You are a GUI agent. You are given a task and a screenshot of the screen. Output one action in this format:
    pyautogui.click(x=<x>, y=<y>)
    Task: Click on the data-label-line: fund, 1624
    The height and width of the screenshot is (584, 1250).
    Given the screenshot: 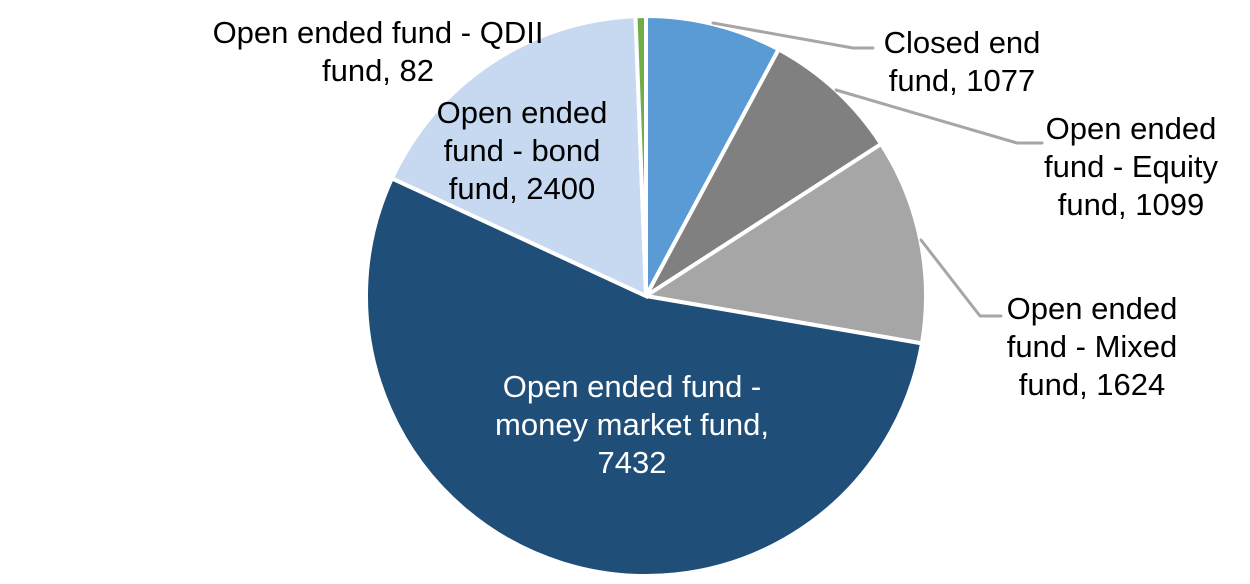 What is the action you would take?
    pyautogui.click(x=1092, y=384)
    